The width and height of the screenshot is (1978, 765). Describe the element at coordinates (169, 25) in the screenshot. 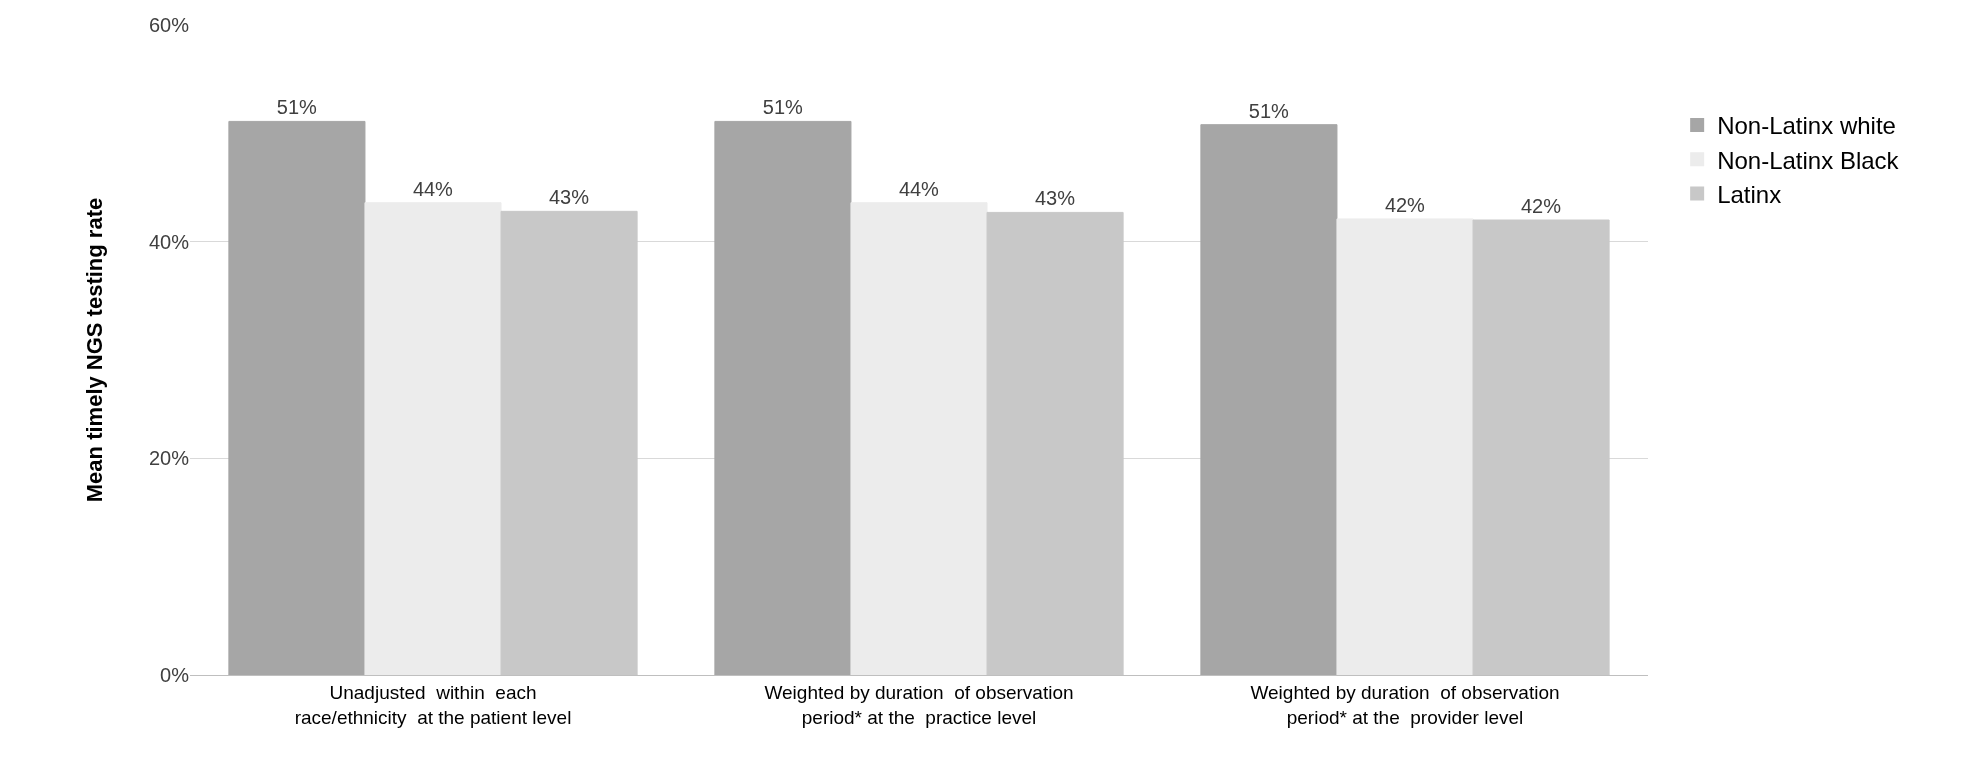

I see `y-tick-label: 60%` at that location.